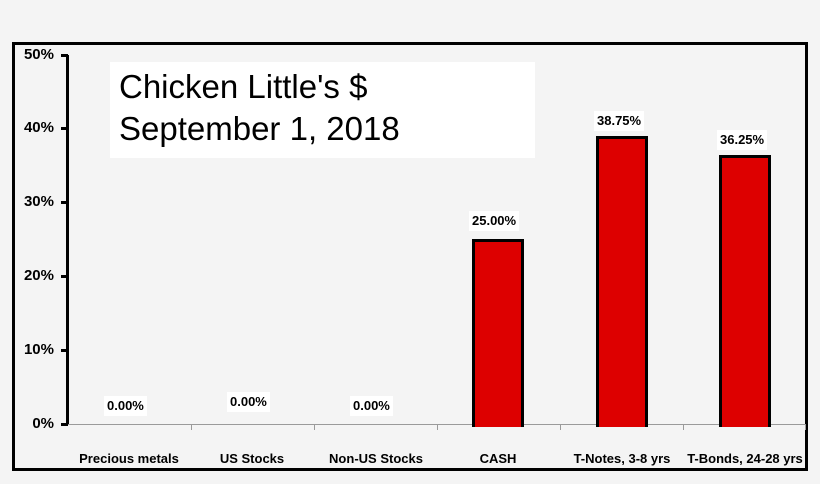 This screenshot has width=820, height=484. Describe the element at coordinates (38, 349) in the screenshot. I see `y-tick-label: 10%` at that location.